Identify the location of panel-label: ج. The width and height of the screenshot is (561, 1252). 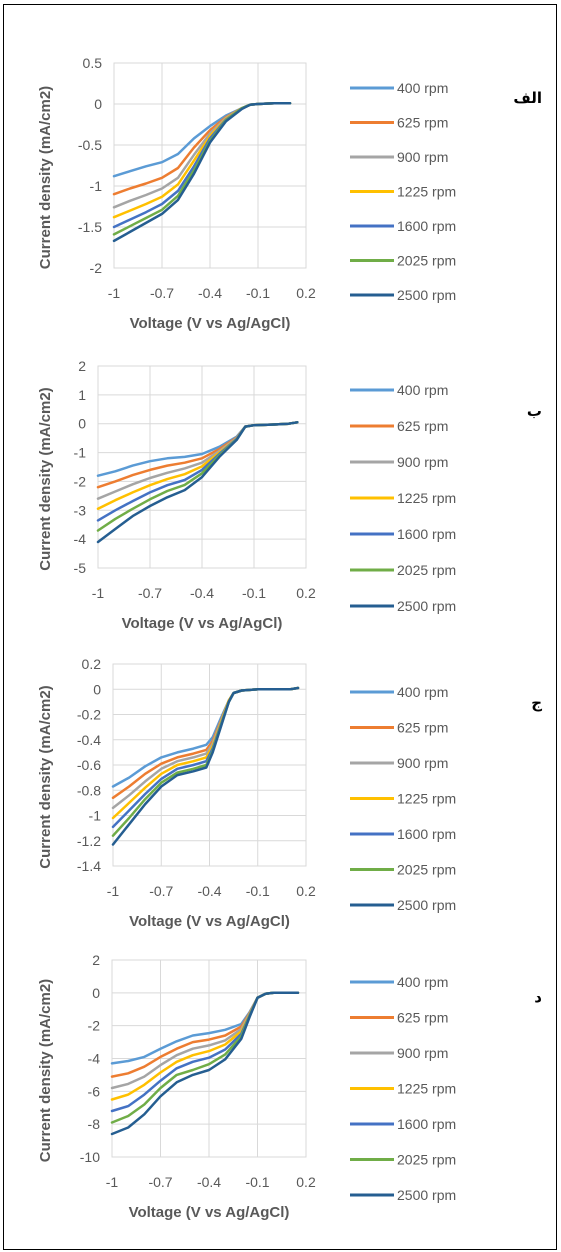
(536, 703).